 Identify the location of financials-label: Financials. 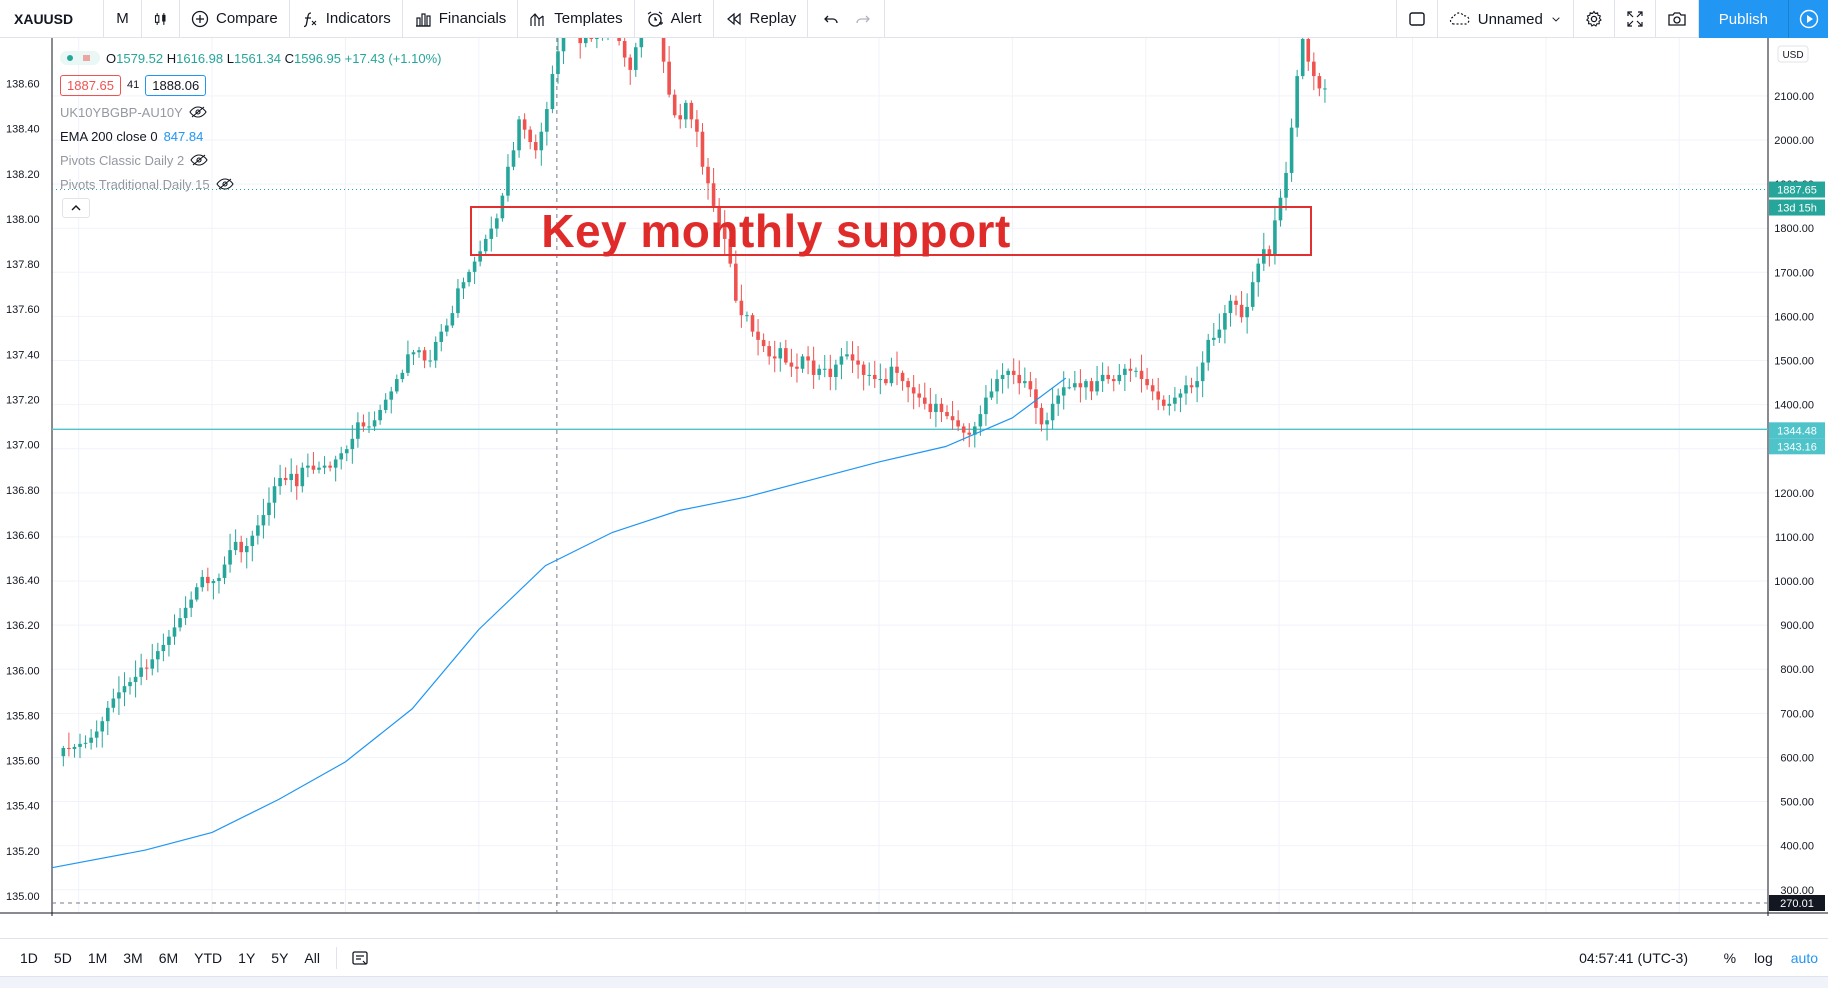
(472, 18).